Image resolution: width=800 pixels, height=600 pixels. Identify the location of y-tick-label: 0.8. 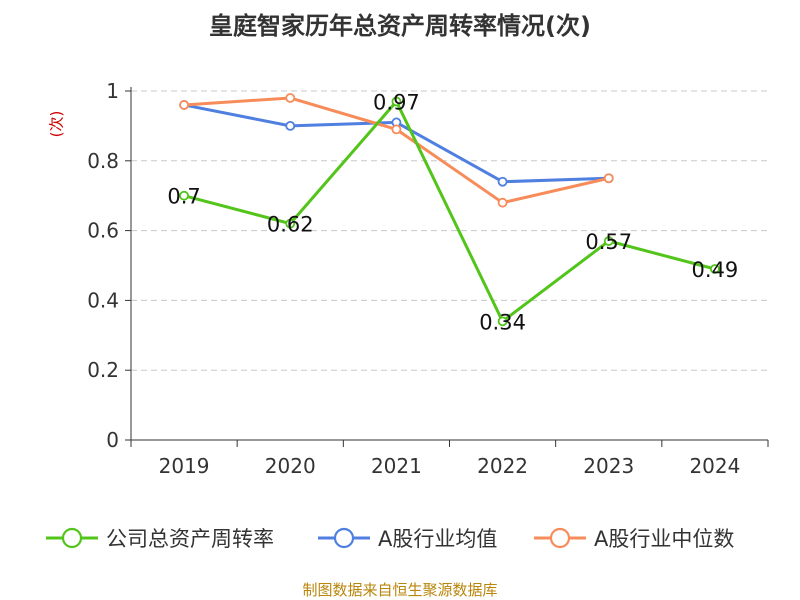
(103, 161).